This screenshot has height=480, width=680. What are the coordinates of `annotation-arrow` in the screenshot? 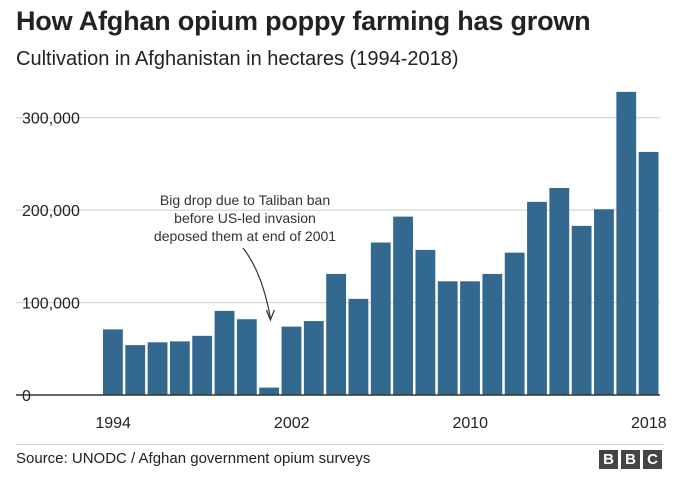 It's located at (256, 283).